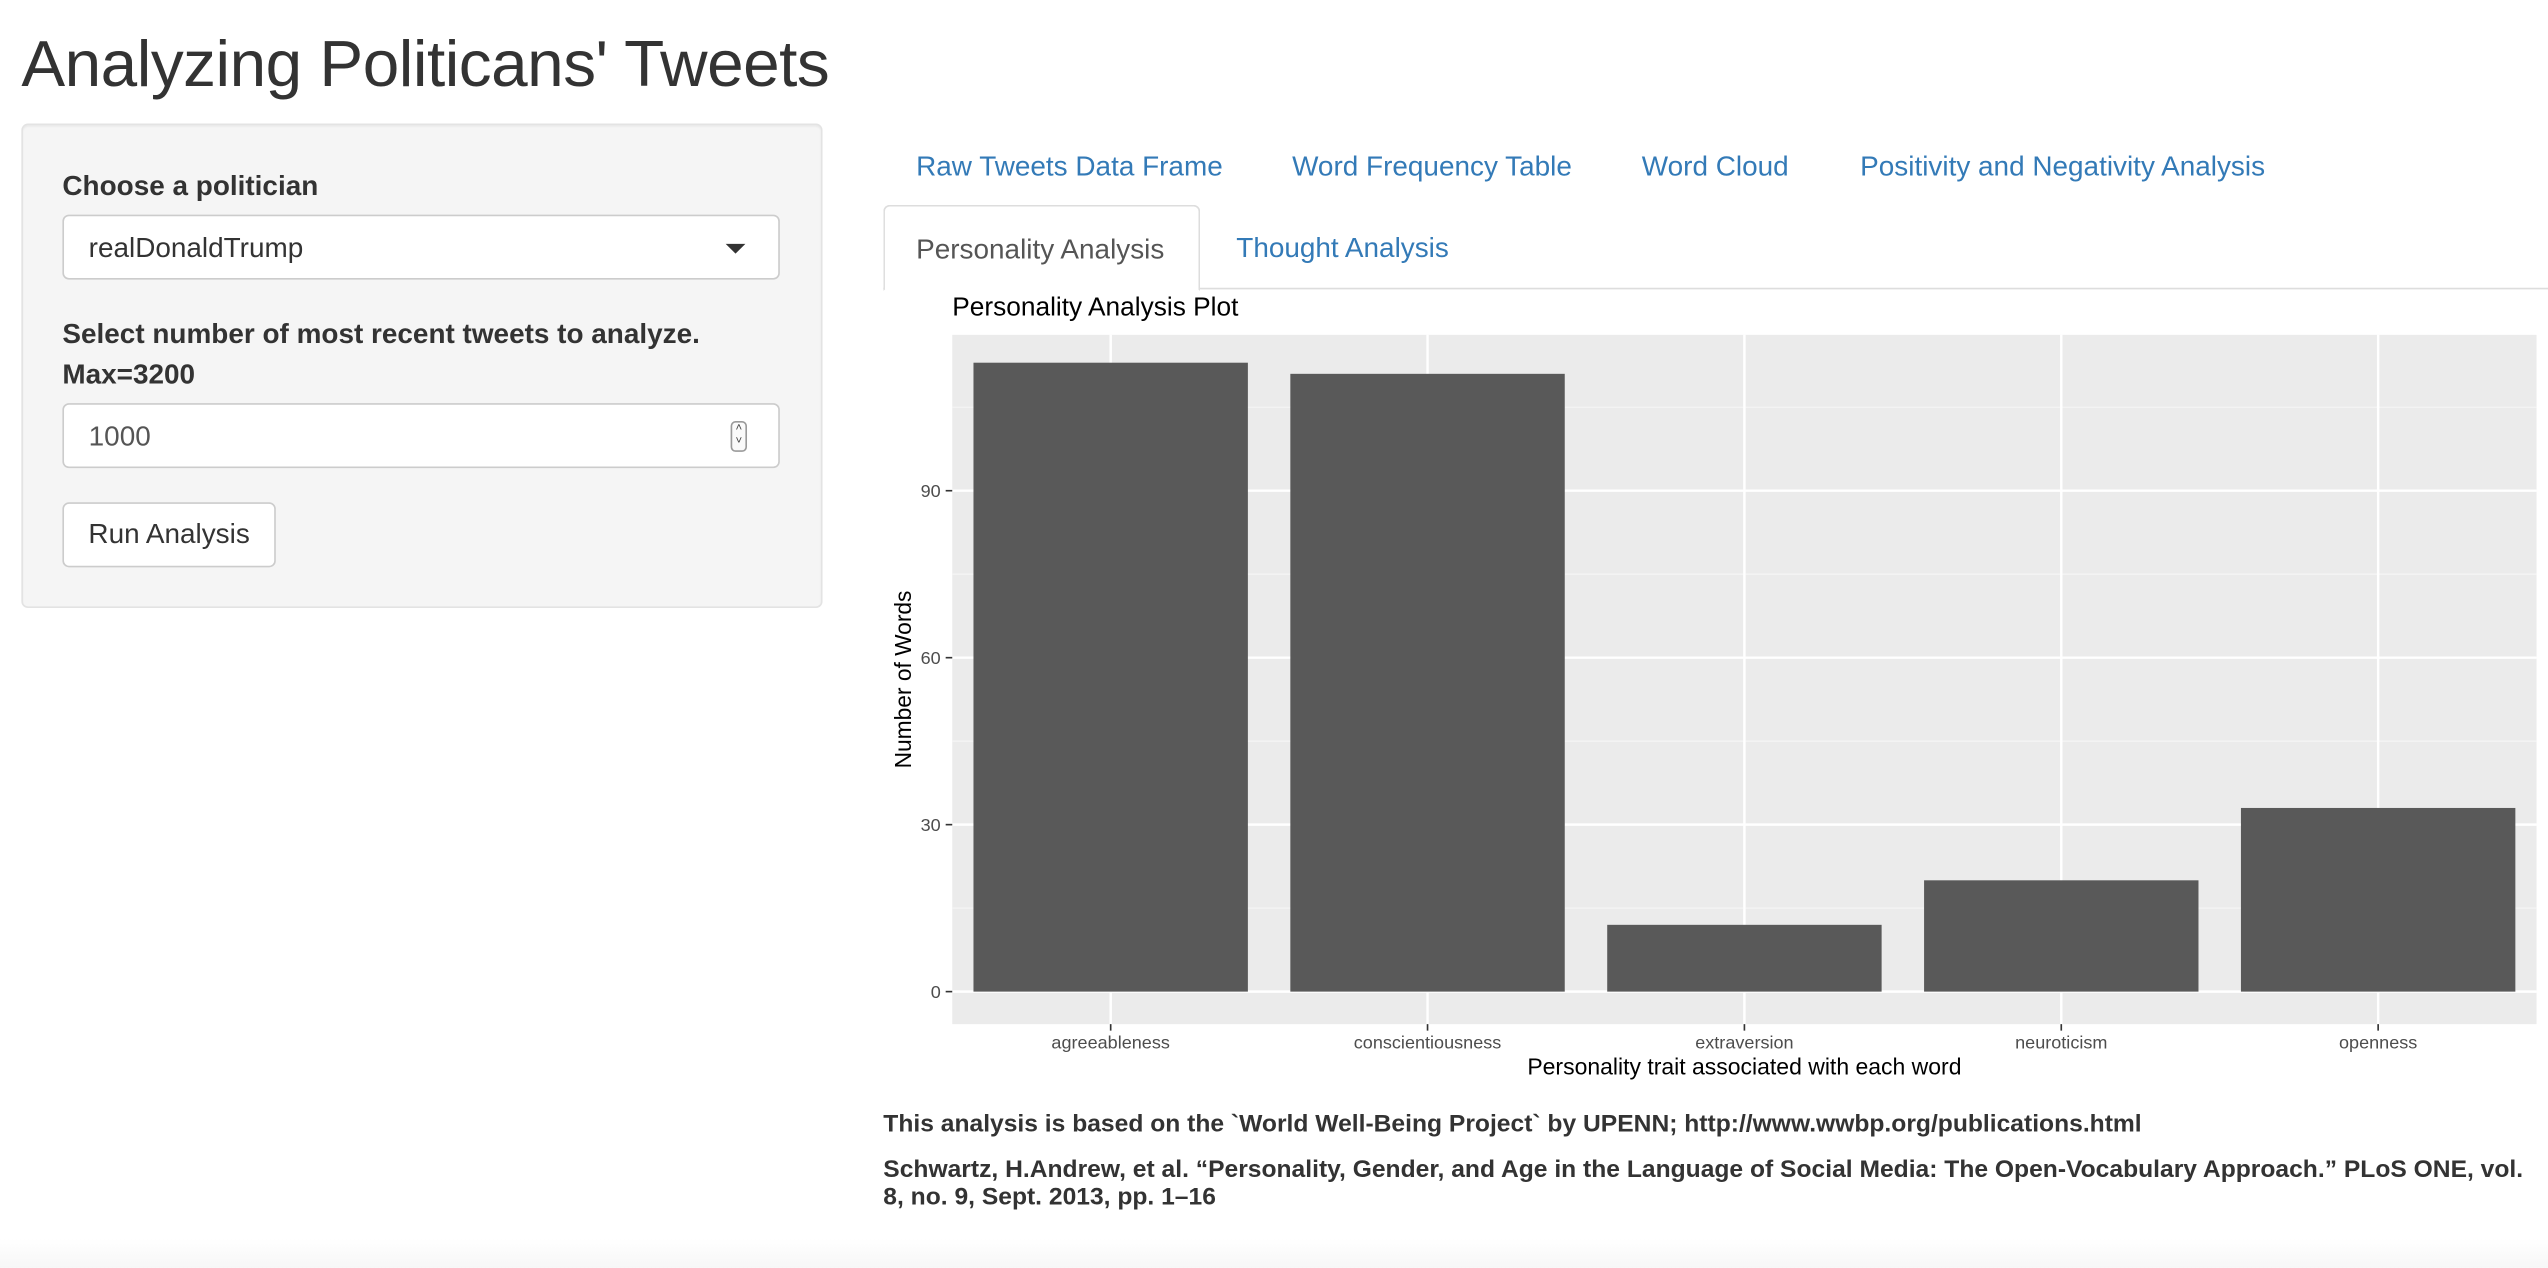  What do you see at coordinates (190, 186) in the screenshot?
I see `politician-label: Choose a politician` at bounding box center [190, 186].